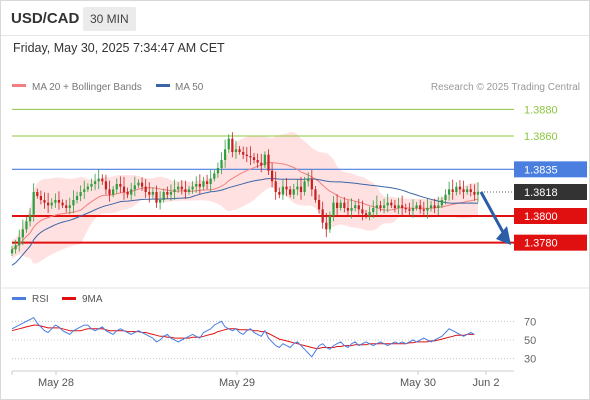 The height and width of the screenshot is (400, 590). Describe the element at coordinates (87, 87) in the screenshot. I see `bb-legend-label: MA 20 + Bollinger Bands` at that location.